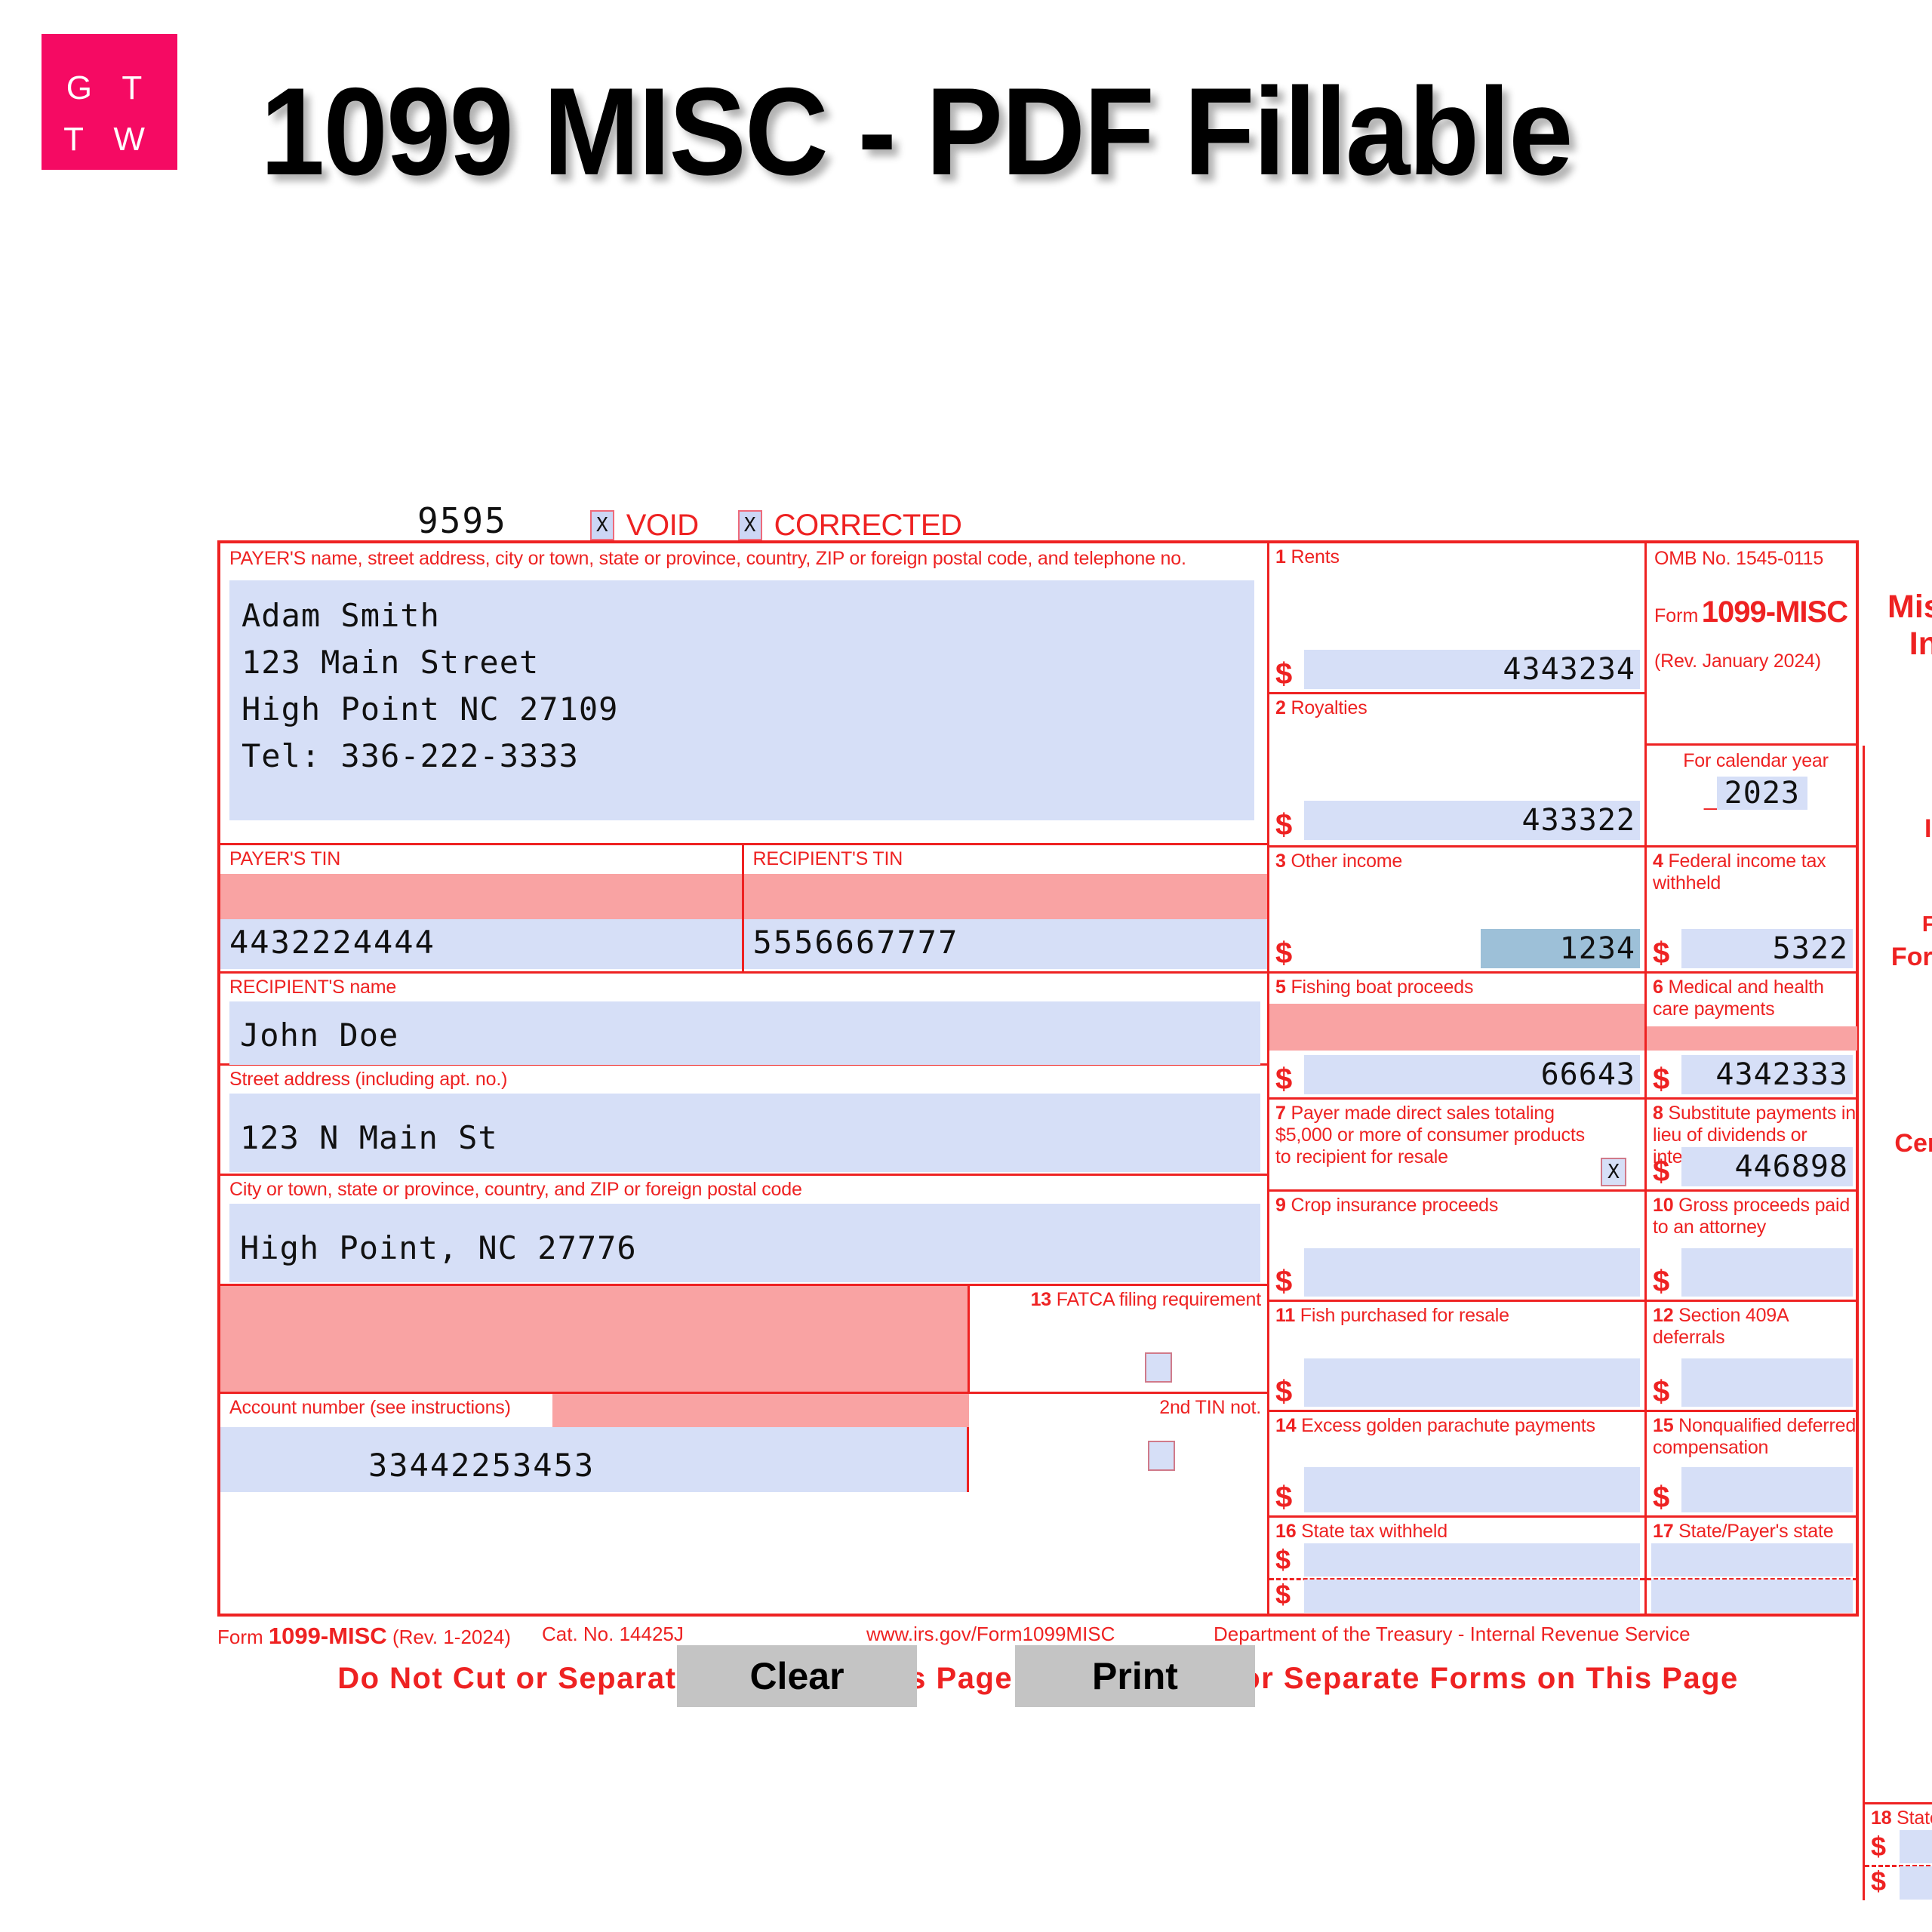  Describe the element at coordinates (1158, 1367) in the screenshot. I see `fatca-checkbox` at that location.